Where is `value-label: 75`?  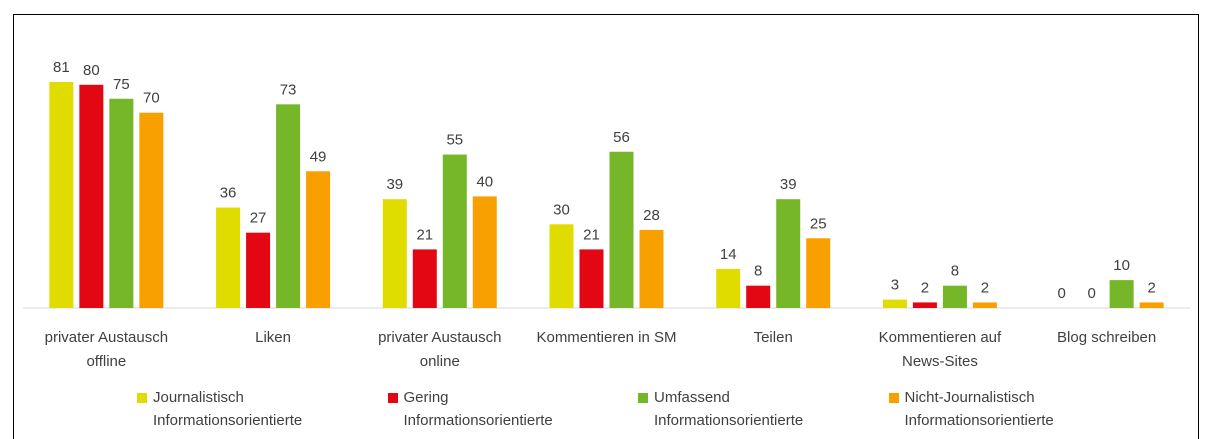
value-label: 75 is located at coordinates (121, 84).